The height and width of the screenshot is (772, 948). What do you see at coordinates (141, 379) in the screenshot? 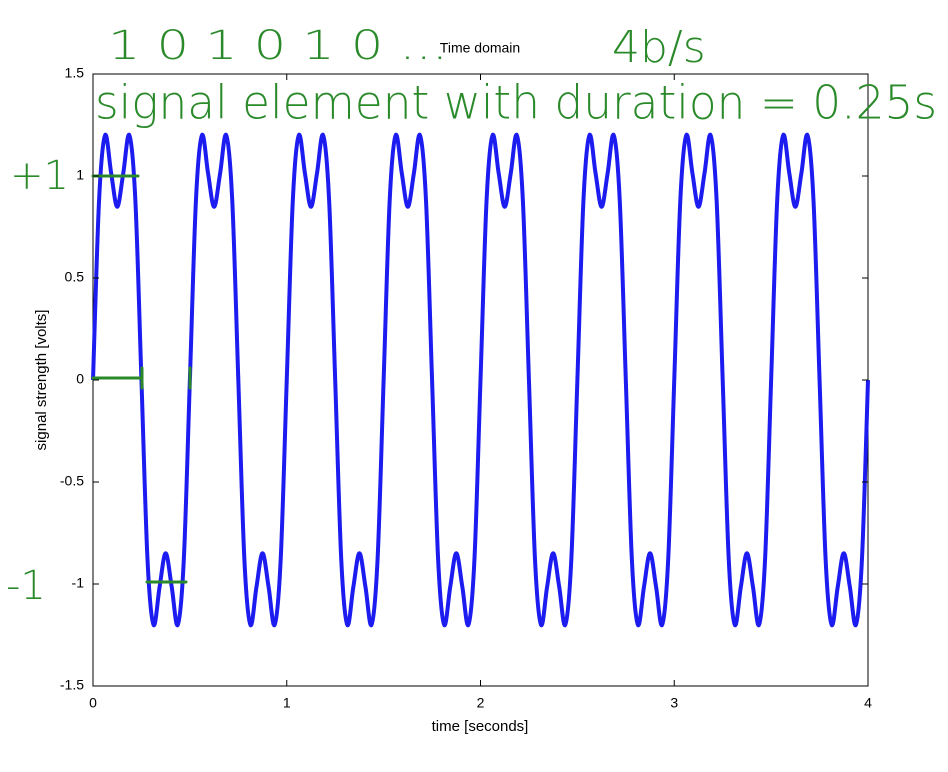
I see `handwritten-marks` at bounding box center [141, 379].